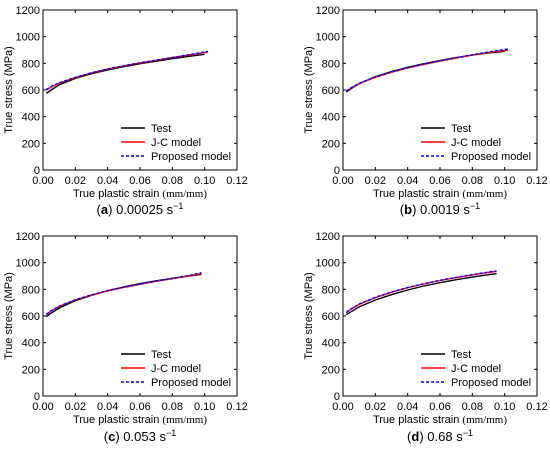 This screenshot has width=550, height=453. I want to click on caption-rate: ) 0.053 s, so click(140, 436).